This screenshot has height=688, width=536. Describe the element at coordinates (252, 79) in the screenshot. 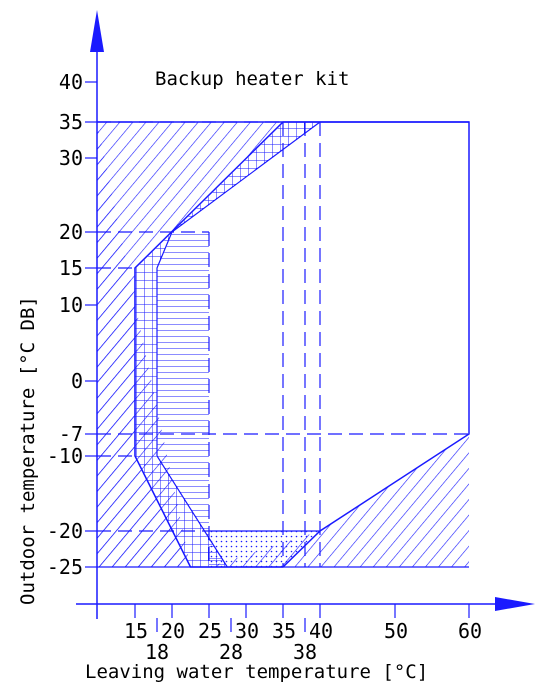

I see `chart-title: Backup heater kit` at that location.